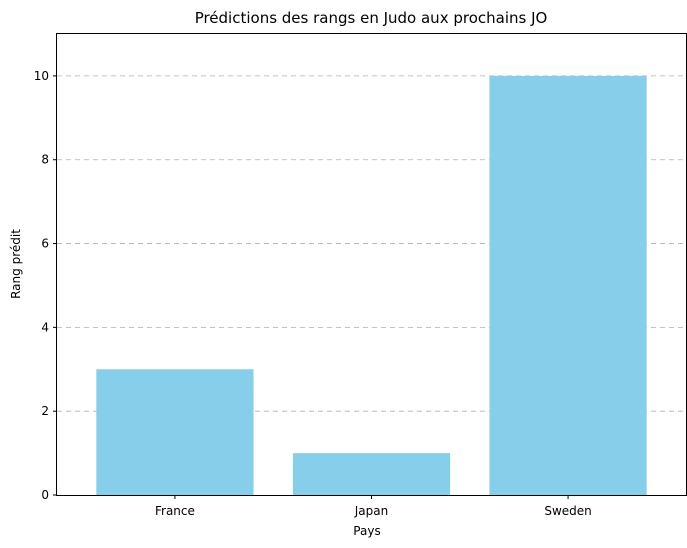 This screenshot has width=687, height=548. I want to click on x-axis-ticks: France Japan Sweden, so click(373, 506).